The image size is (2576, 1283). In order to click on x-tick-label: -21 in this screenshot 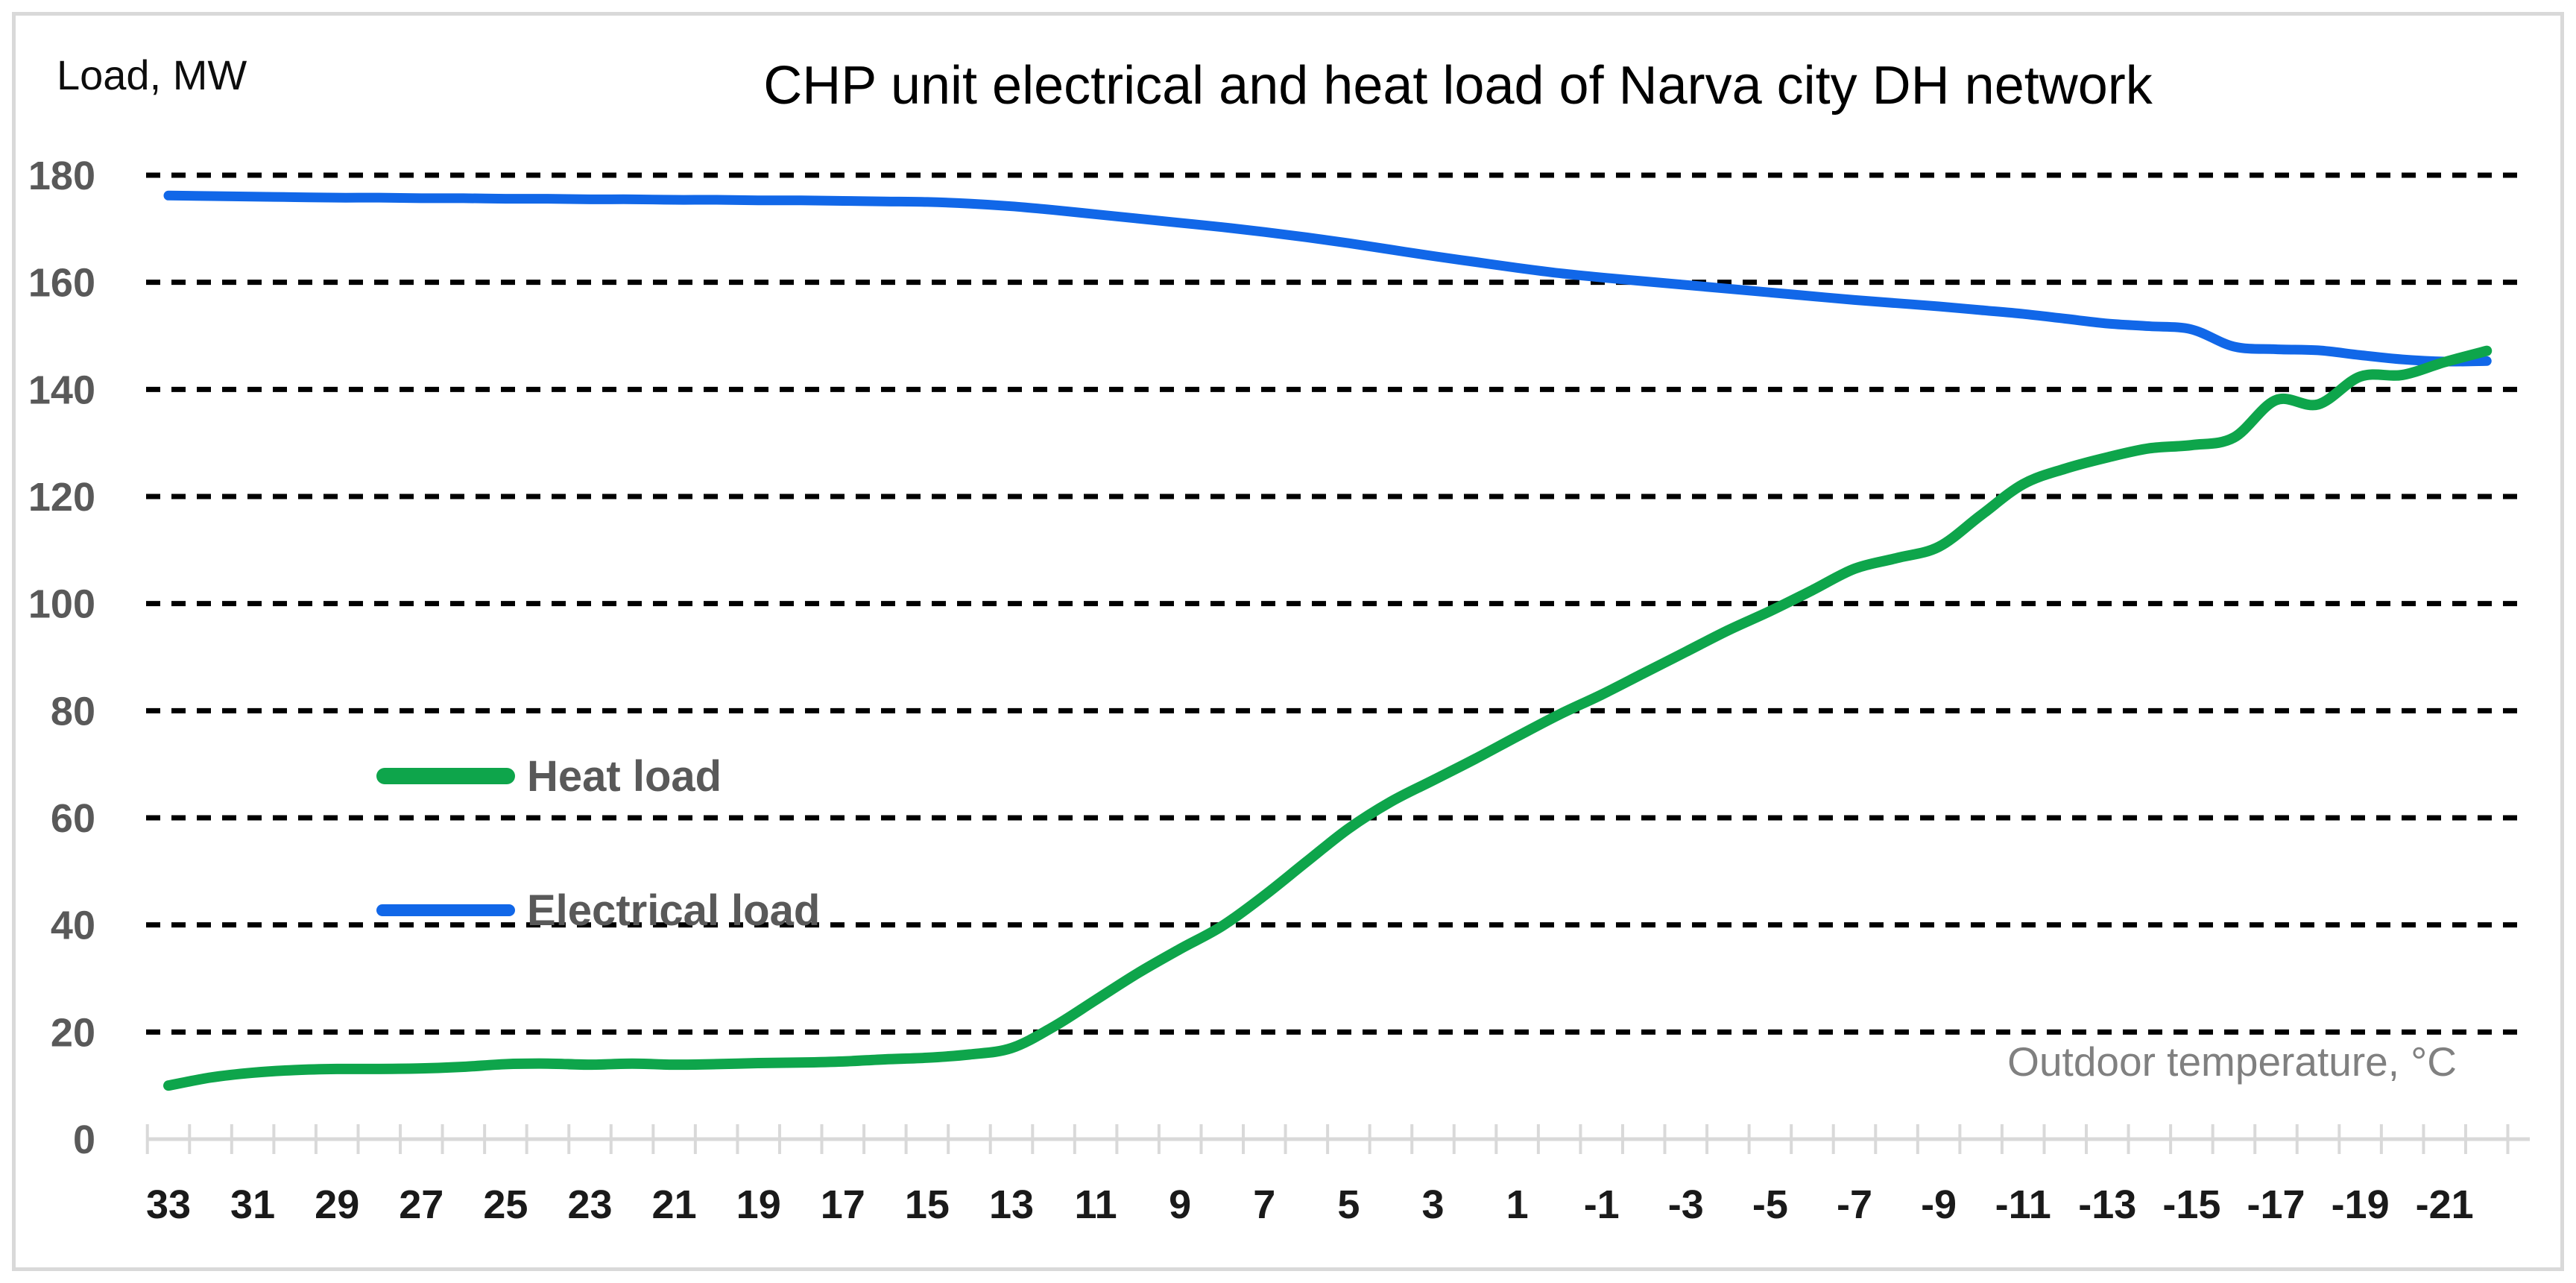, I will do `click(2445, 1204)`.